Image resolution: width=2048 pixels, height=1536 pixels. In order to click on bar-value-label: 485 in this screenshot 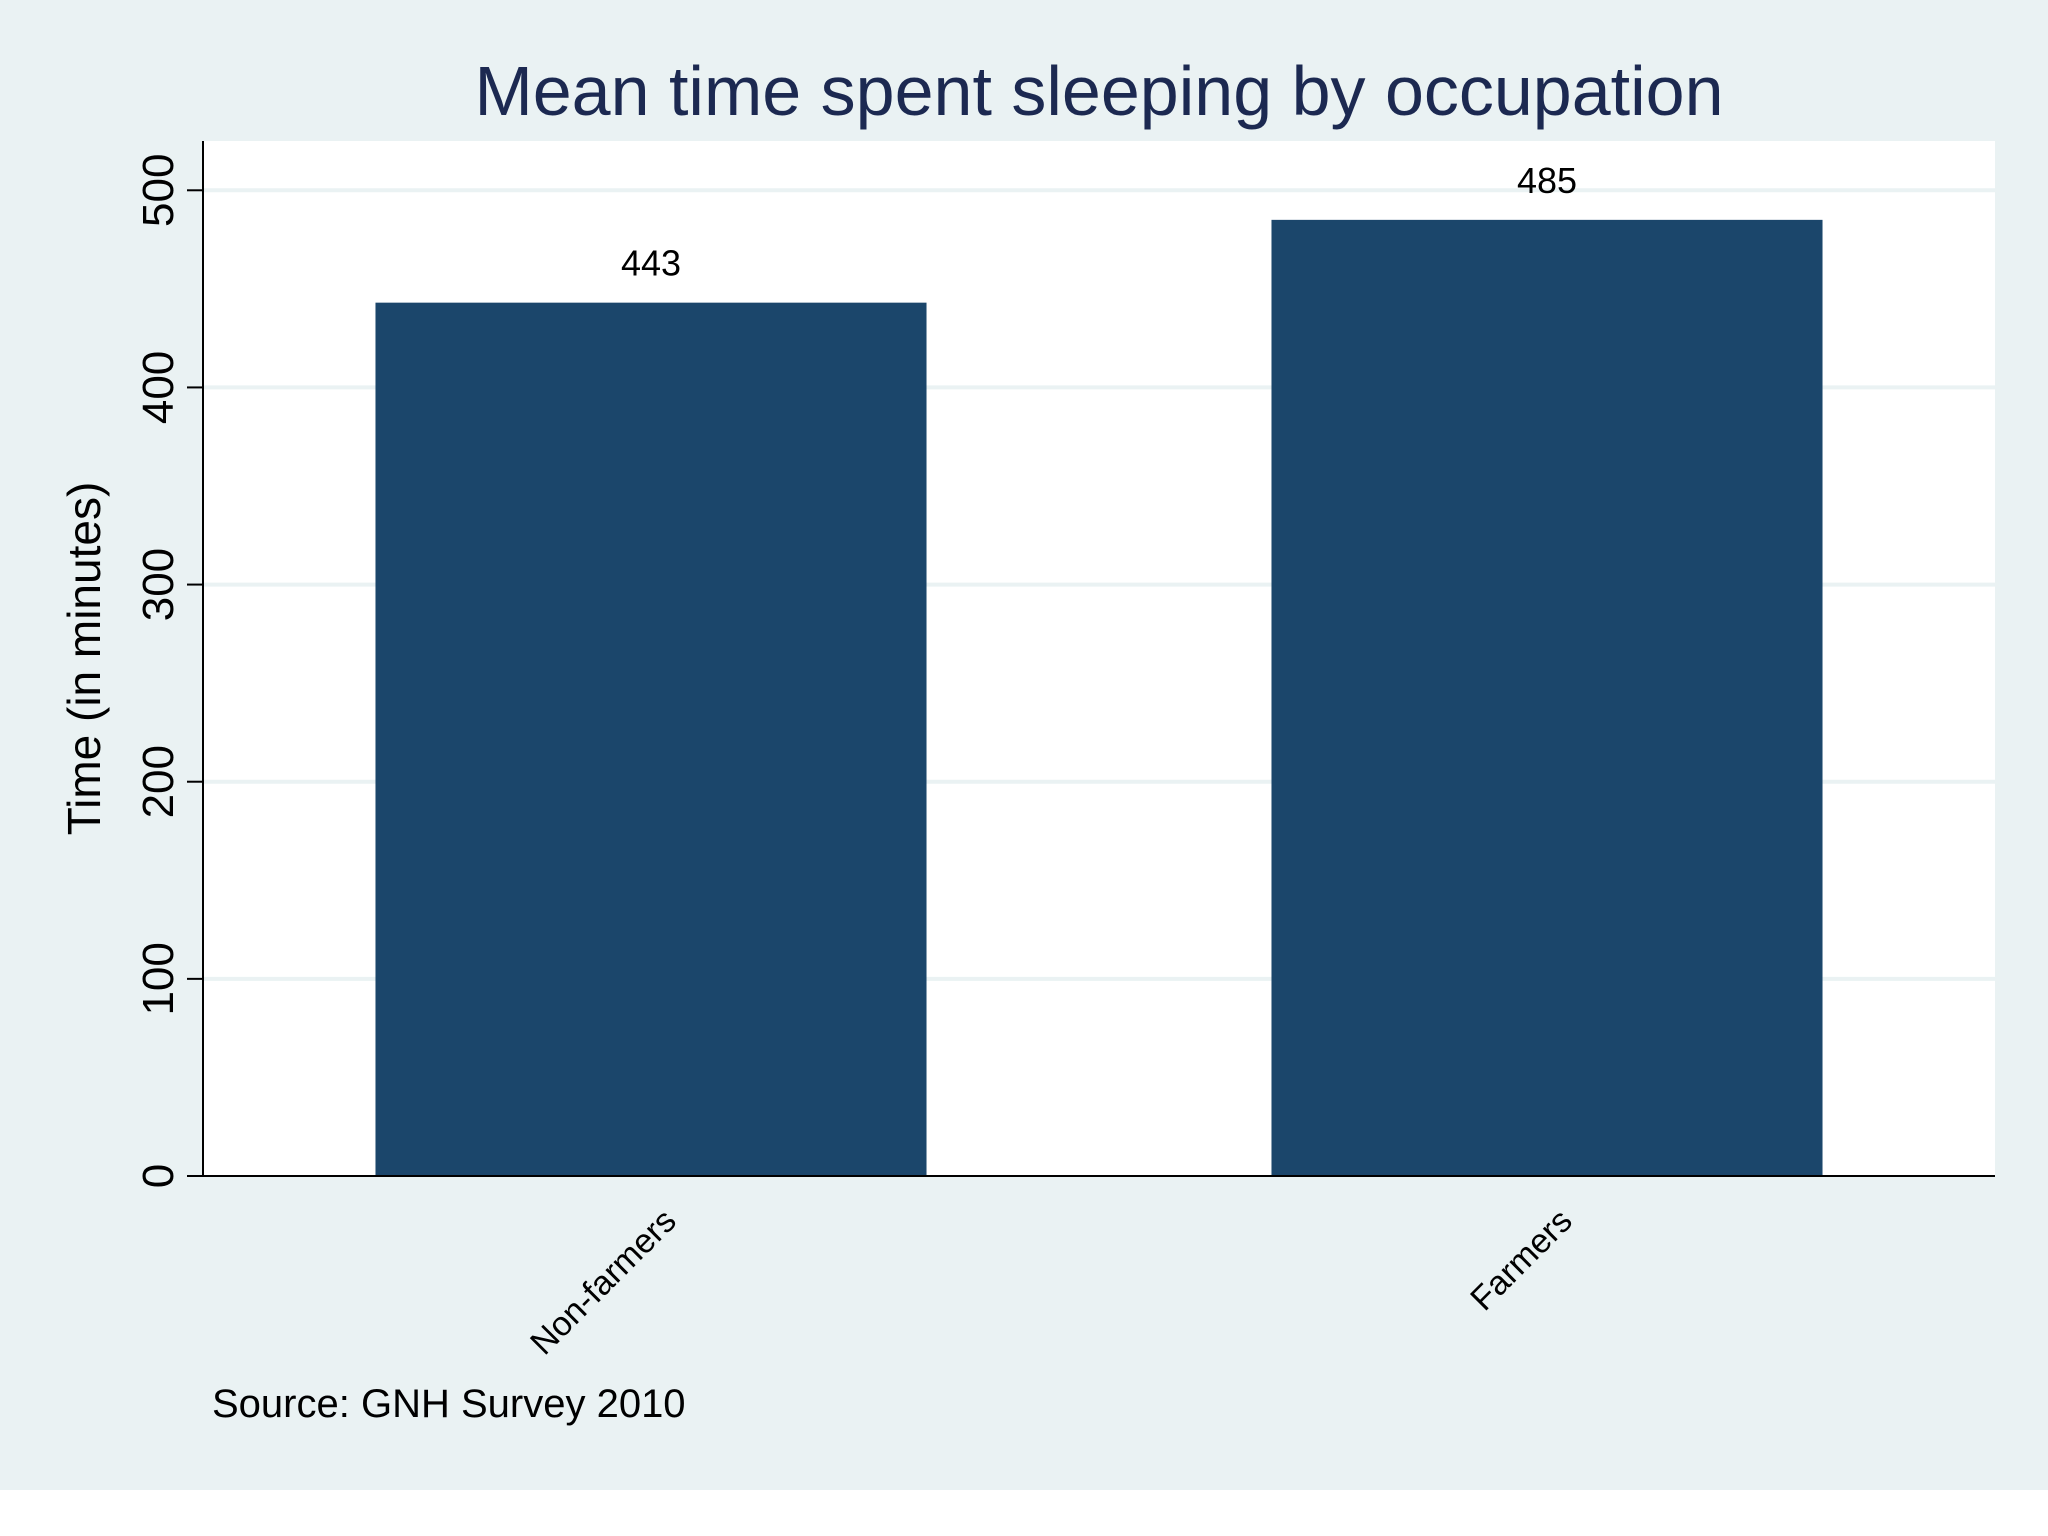, I will do `click(1547, 180)`.